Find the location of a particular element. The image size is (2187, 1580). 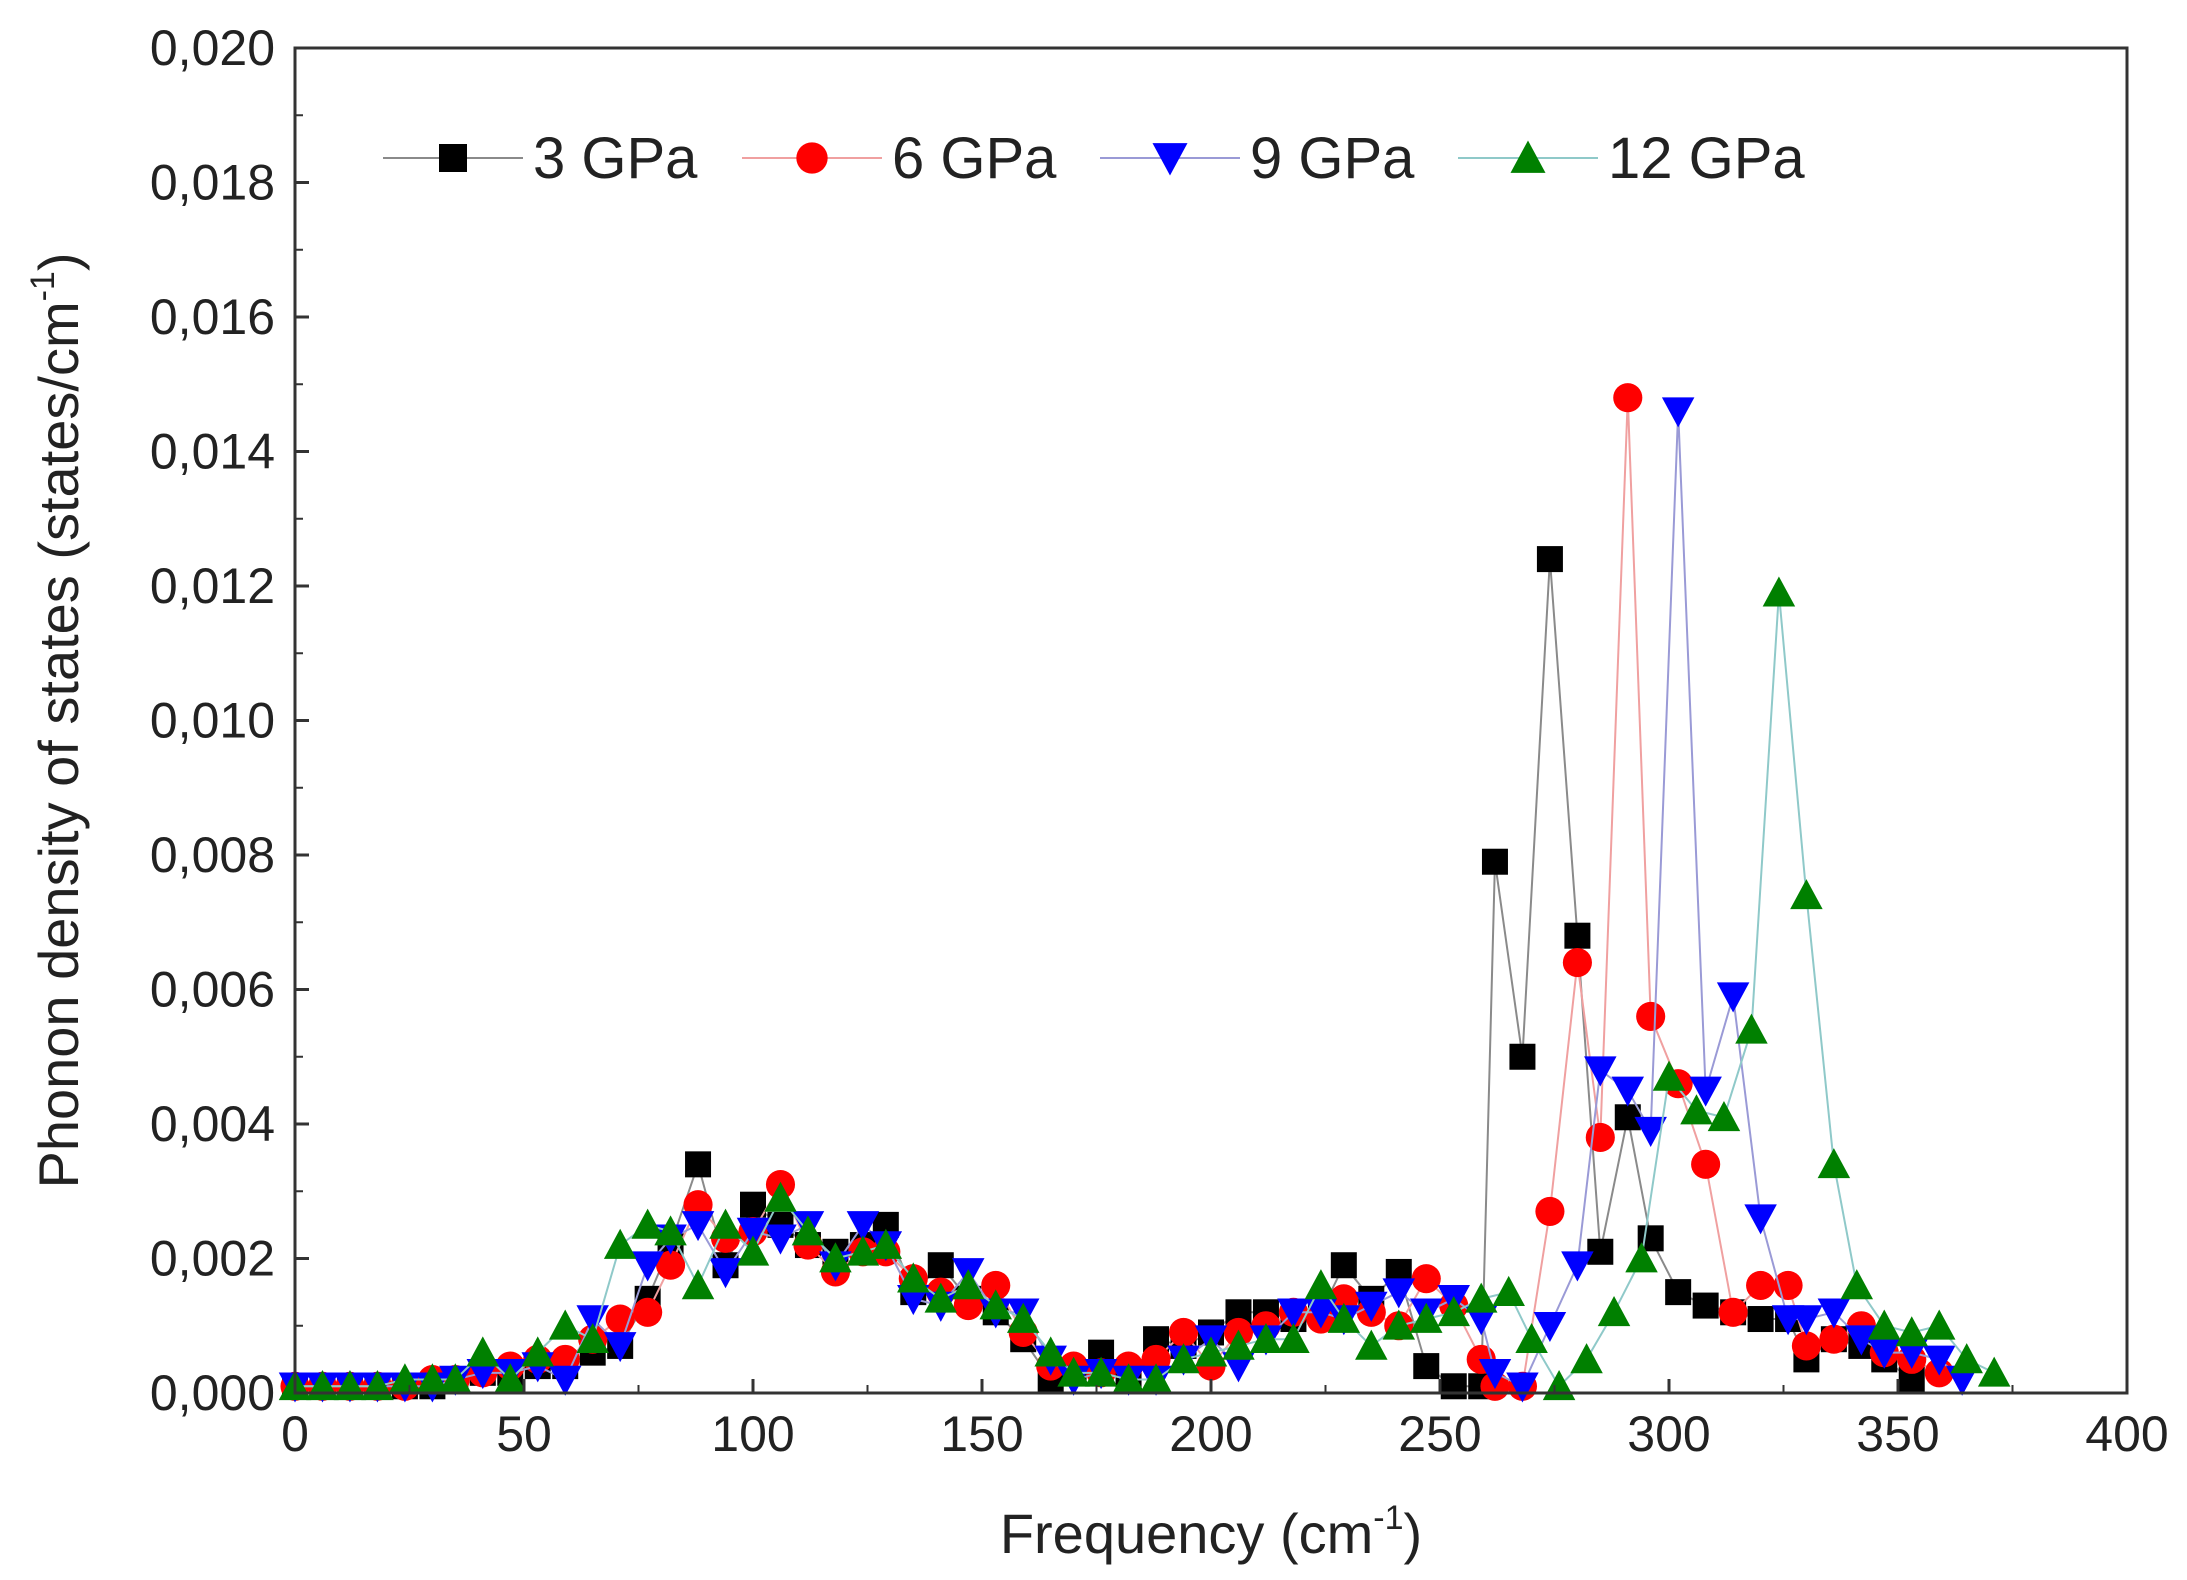

legend-label-12-gpa: 12 GPa is located at coordinates (1706, 158).